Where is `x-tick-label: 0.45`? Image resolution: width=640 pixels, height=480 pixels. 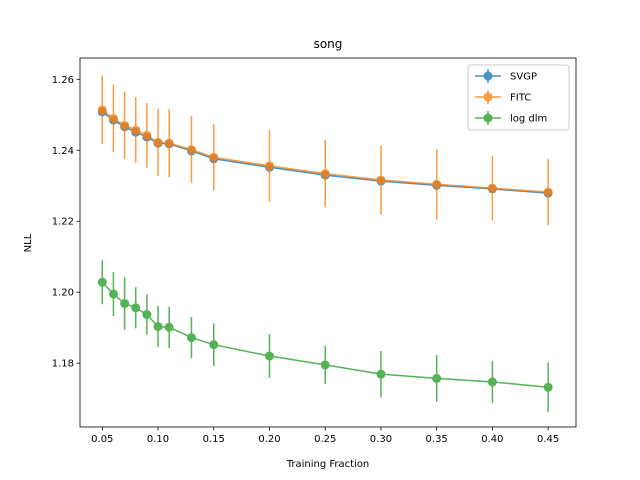
x-tick-label: 0.45 is located at coordinates (548, 439).